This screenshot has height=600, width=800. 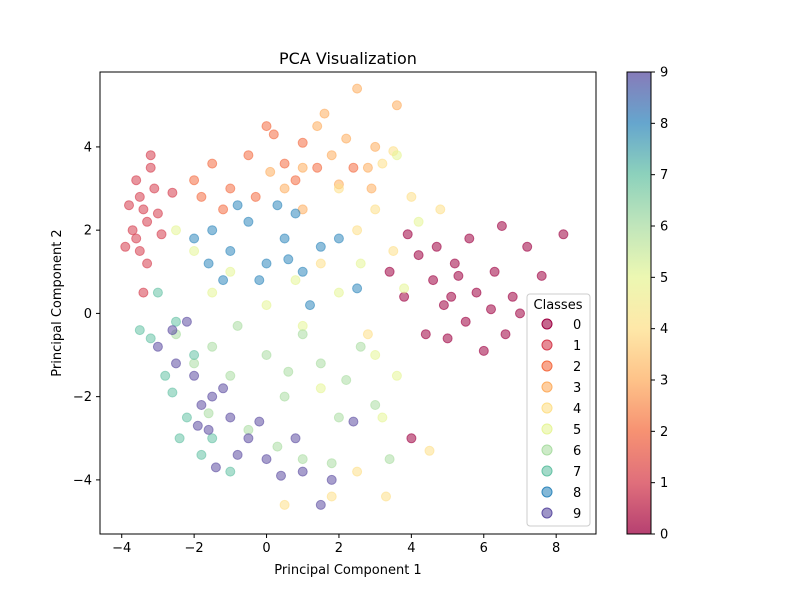 I want to click on legend-label-0: 0, so click(x=577, y=325).